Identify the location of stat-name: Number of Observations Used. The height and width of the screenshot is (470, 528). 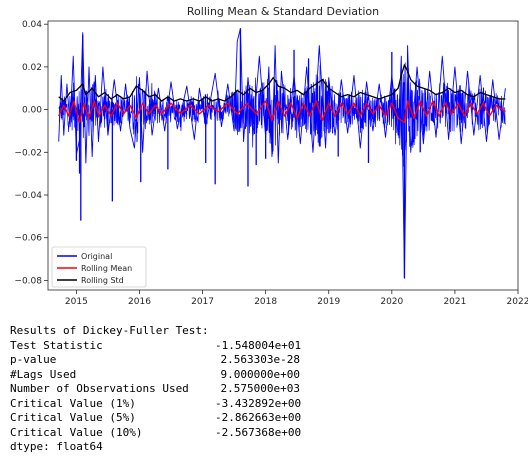
(99, 388).